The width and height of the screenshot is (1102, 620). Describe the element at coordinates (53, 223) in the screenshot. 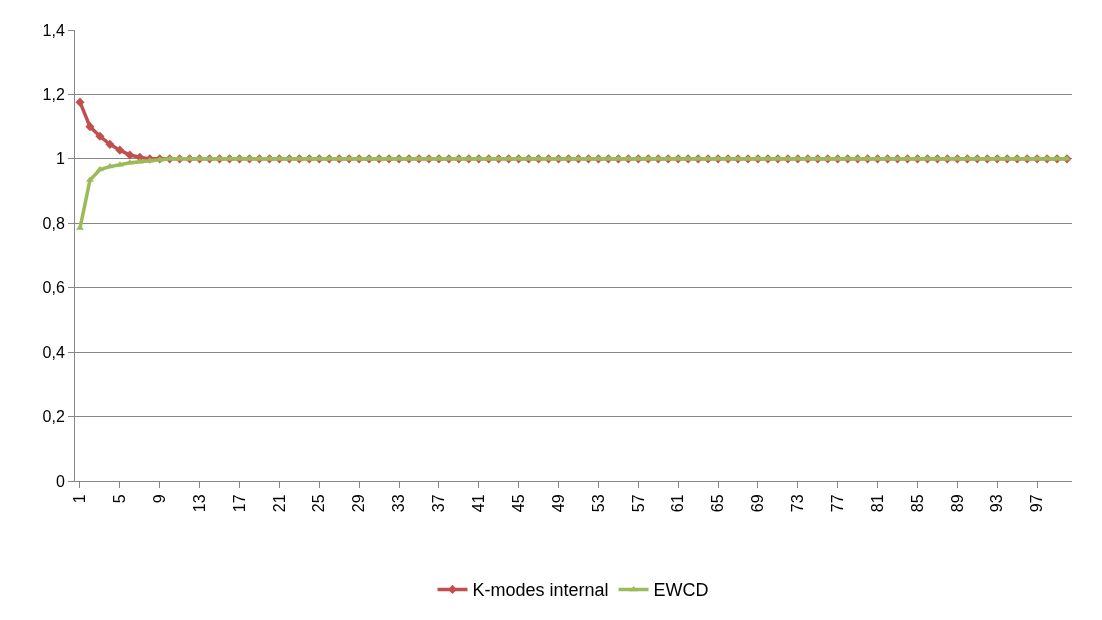

I see `y-tick-label: 0,8` at that location.